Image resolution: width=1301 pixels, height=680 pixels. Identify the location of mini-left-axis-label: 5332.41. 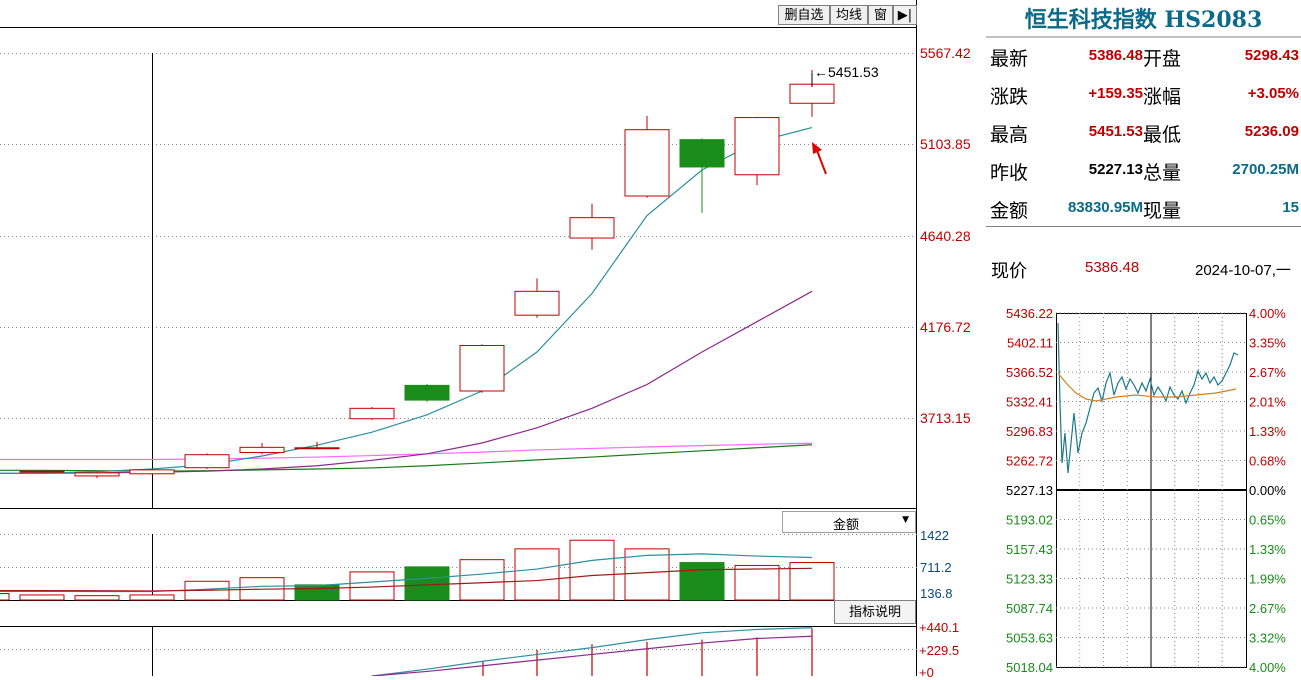
(1029, 402).